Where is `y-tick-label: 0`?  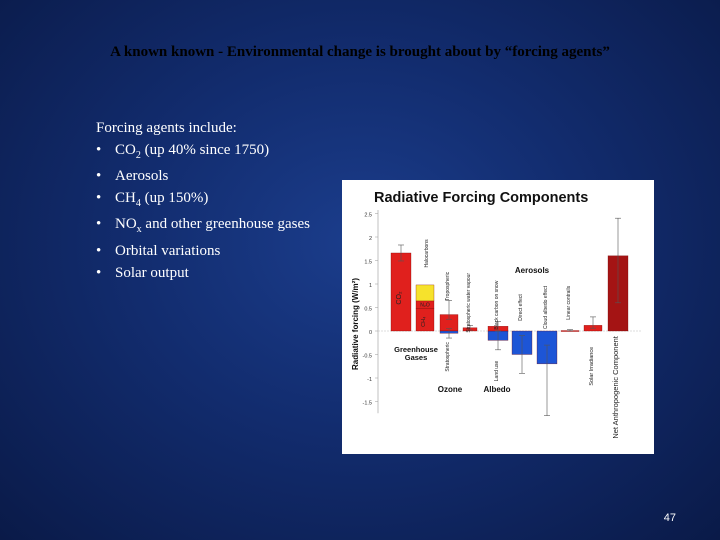 y-tick-label: 0 is located at coordinates (370, 333).